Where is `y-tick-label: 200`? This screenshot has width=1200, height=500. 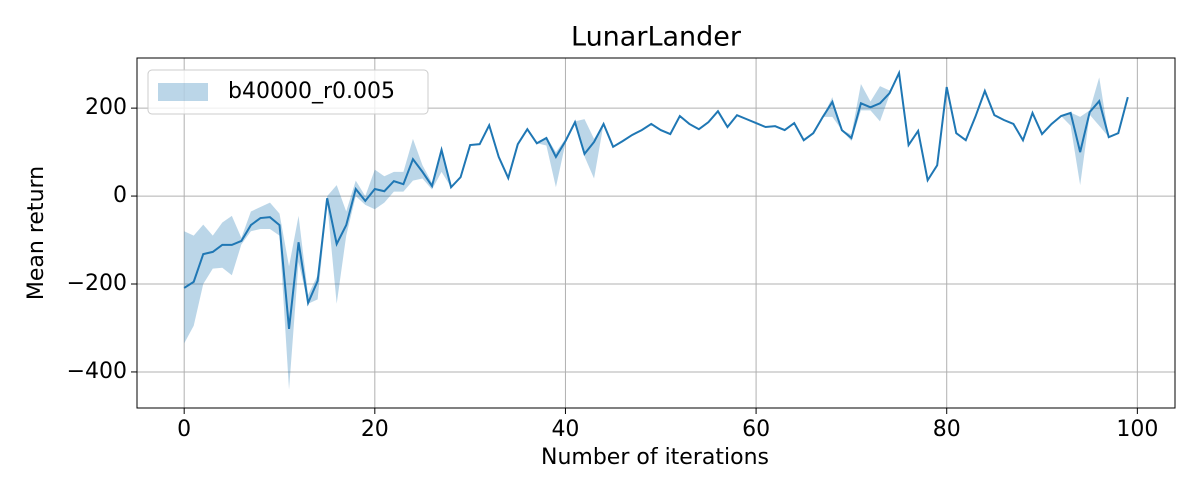 y-tick-label: 200 is located at coordinates (106, 107).